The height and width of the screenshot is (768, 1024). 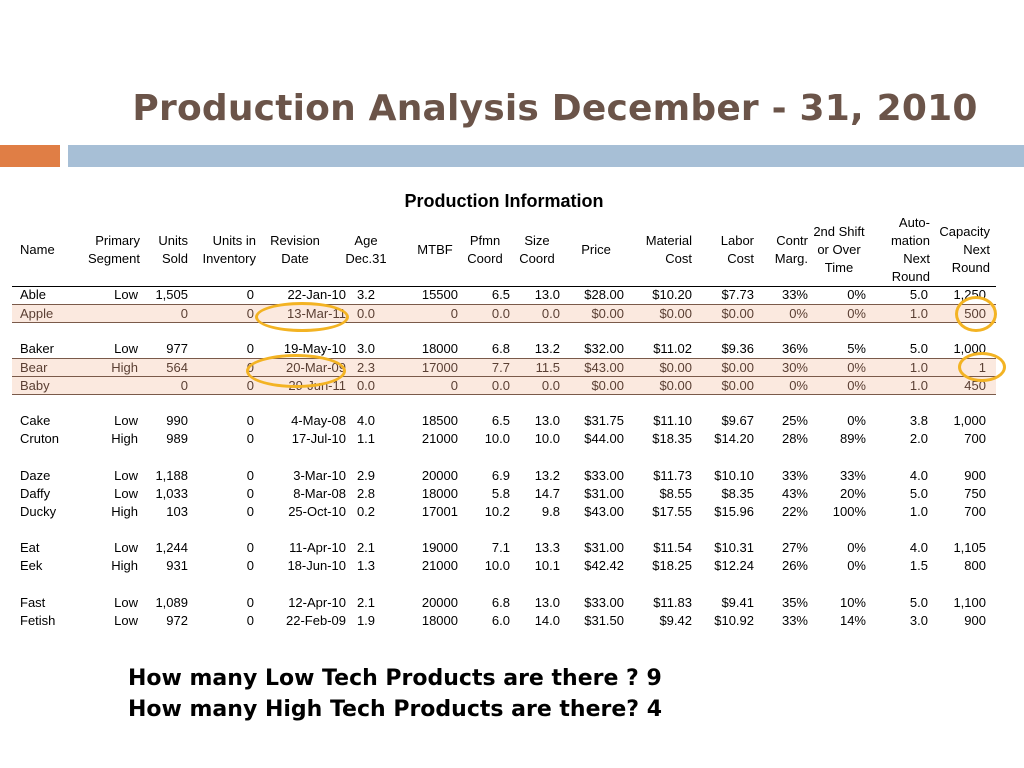 I want to click on column-header-line: Units in, so click(x=234, y=240).